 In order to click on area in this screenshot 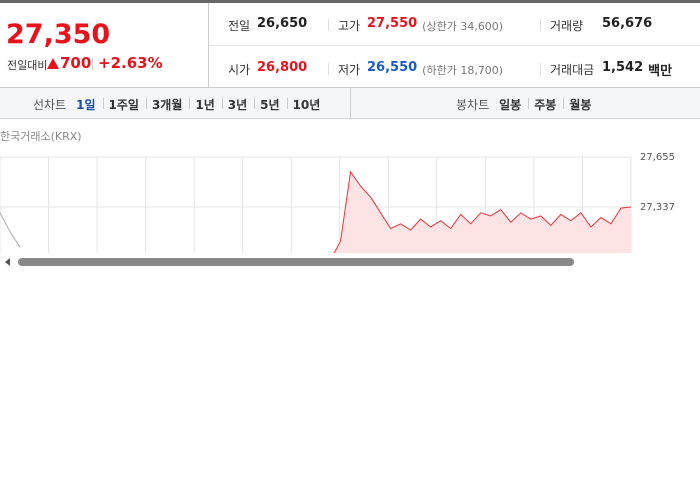, I will do `click(482, 212)`.